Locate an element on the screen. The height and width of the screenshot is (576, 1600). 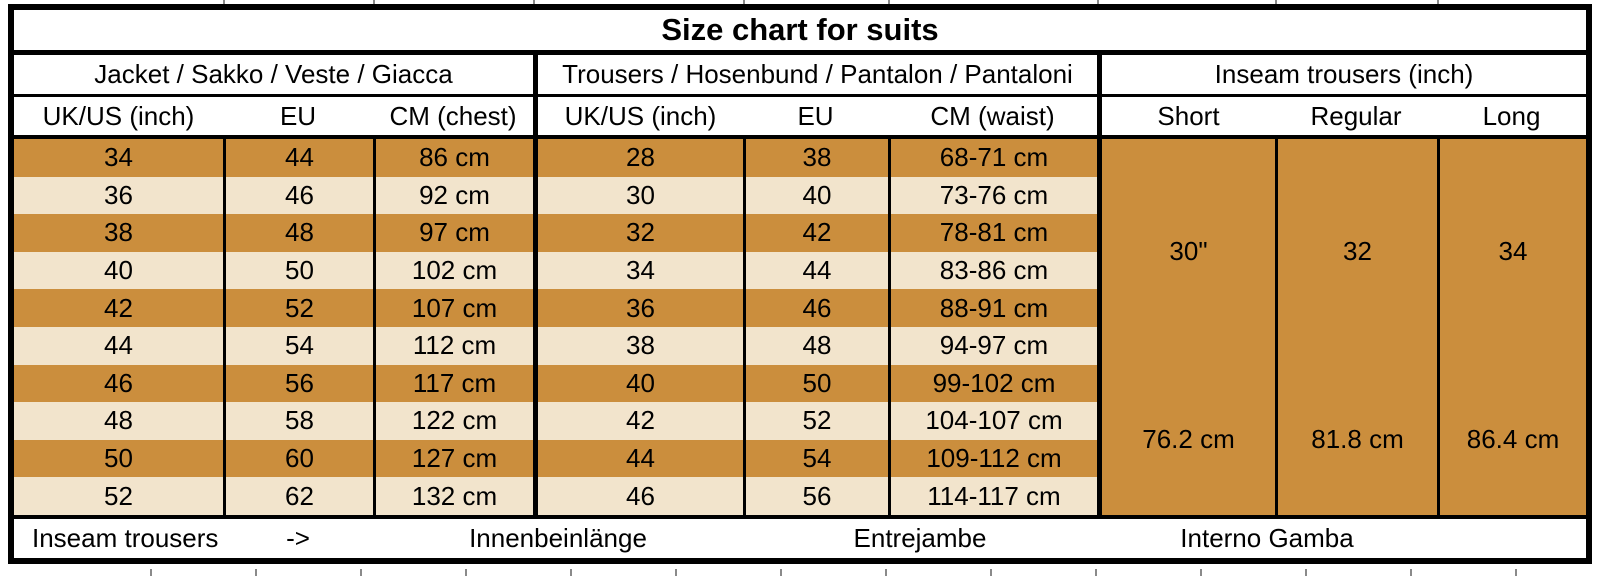
cell-jacket-cm: 122 cm is located at coordinates (453, 421).